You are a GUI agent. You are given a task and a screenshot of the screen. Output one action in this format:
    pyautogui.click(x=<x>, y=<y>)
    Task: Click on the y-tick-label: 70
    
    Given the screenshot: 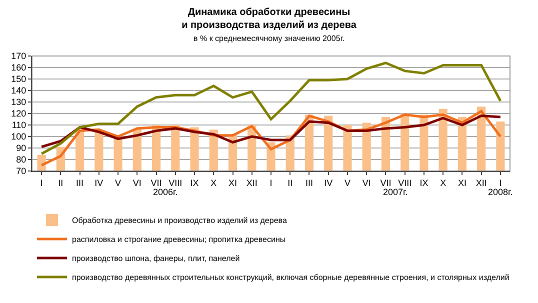 What is the action you would take?
    pyautogui.click(x=21, y=171)
    